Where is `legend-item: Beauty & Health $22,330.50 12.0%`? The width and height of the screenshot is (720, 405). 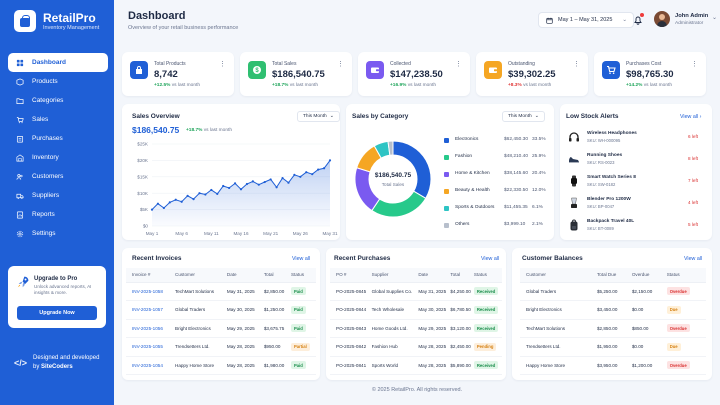 legend-item: Beauty & Health $22,330.50 12.0% is located at coordinates (509, 192).